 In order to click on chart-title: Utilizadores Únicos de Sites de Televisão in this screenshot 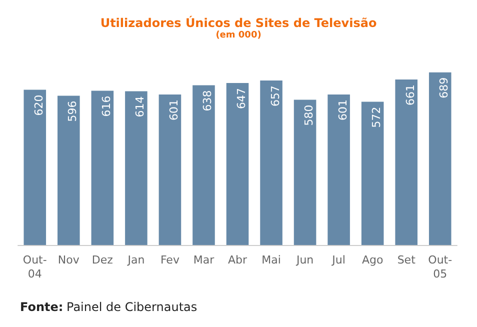, I will do `click(238, 22)`.